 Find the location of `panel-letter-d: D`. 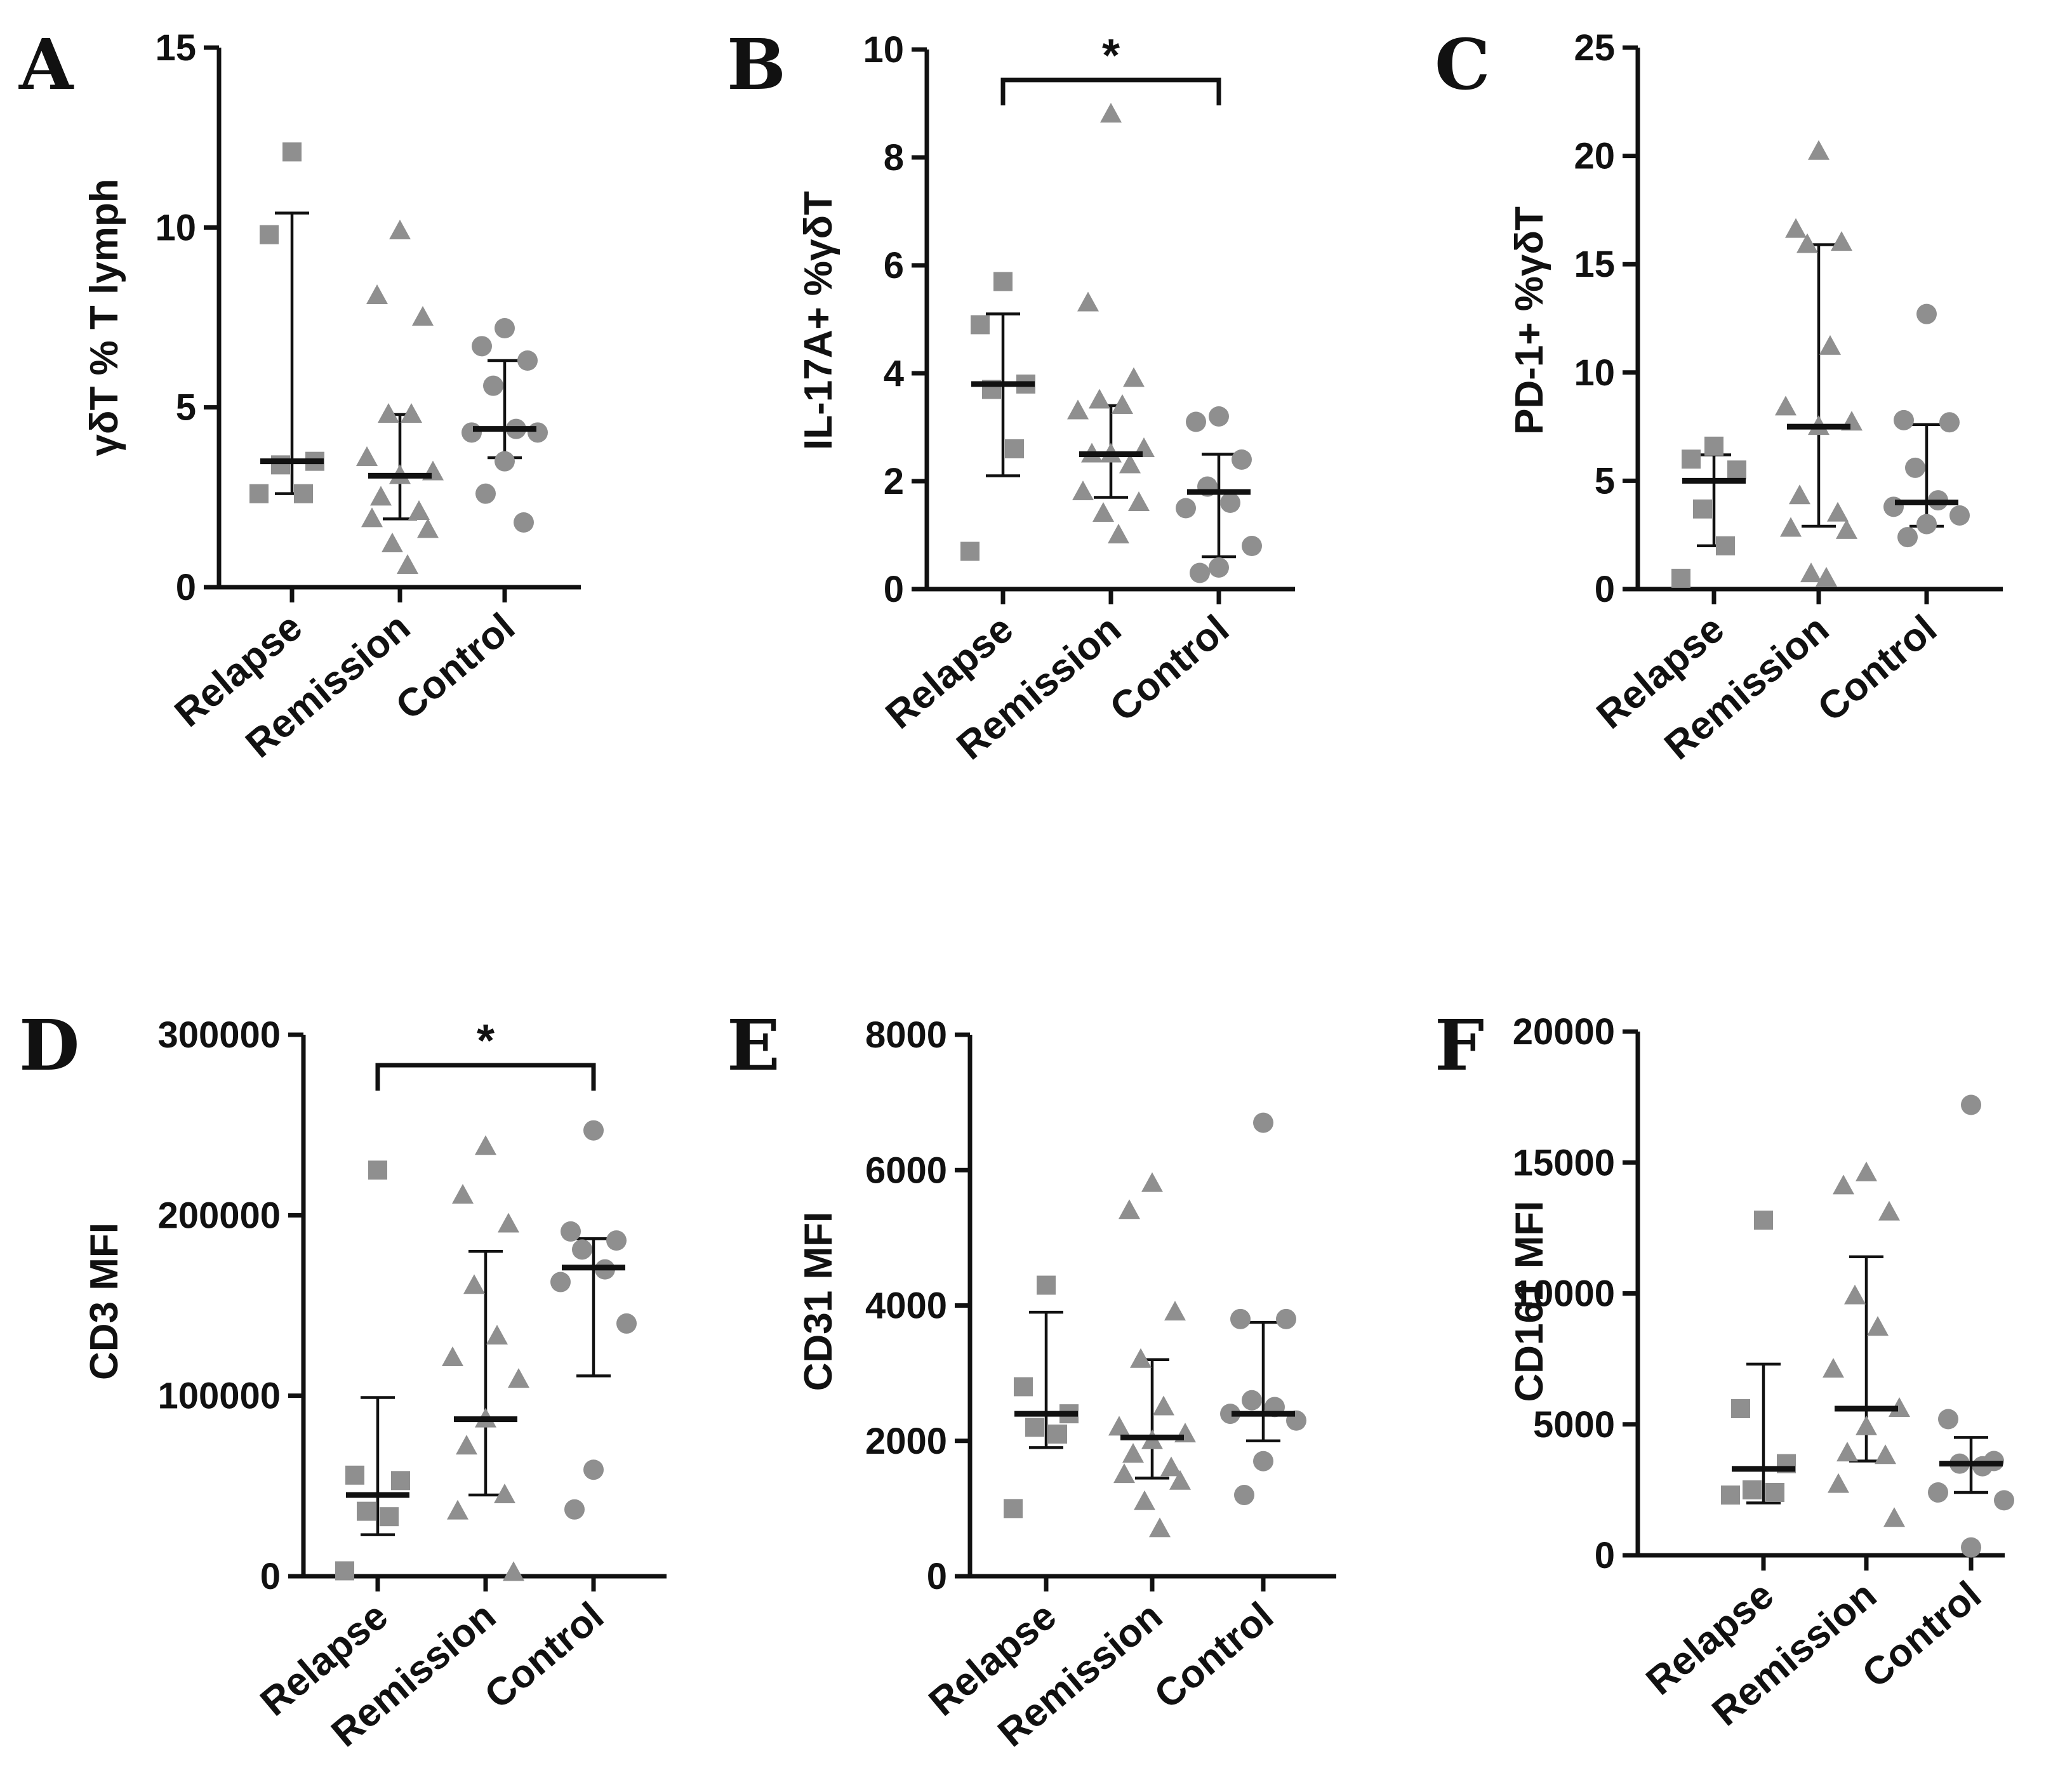

panel-letter-d: D is located at coordinates (49, 1045).